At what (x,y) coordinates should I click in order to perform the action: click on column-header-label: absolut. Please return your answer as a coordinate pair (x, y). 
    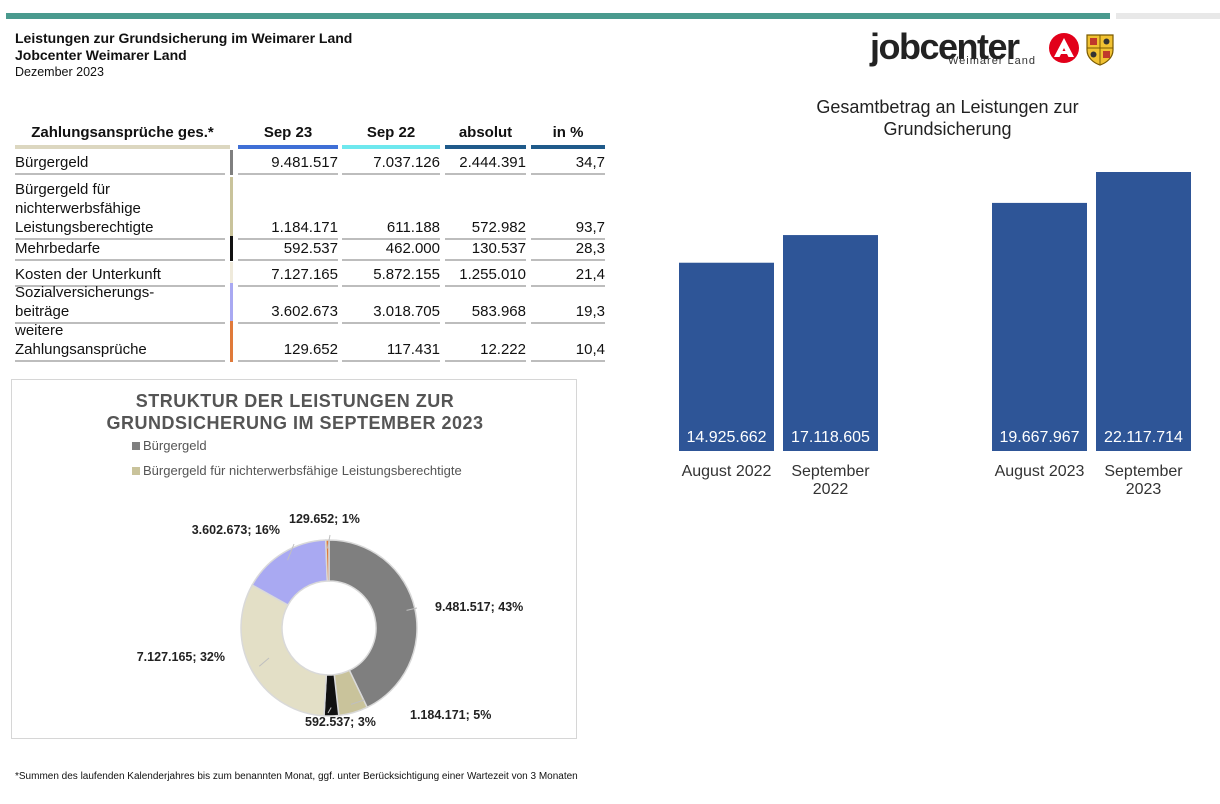
    Looking at the image, I should click on (485, 132).